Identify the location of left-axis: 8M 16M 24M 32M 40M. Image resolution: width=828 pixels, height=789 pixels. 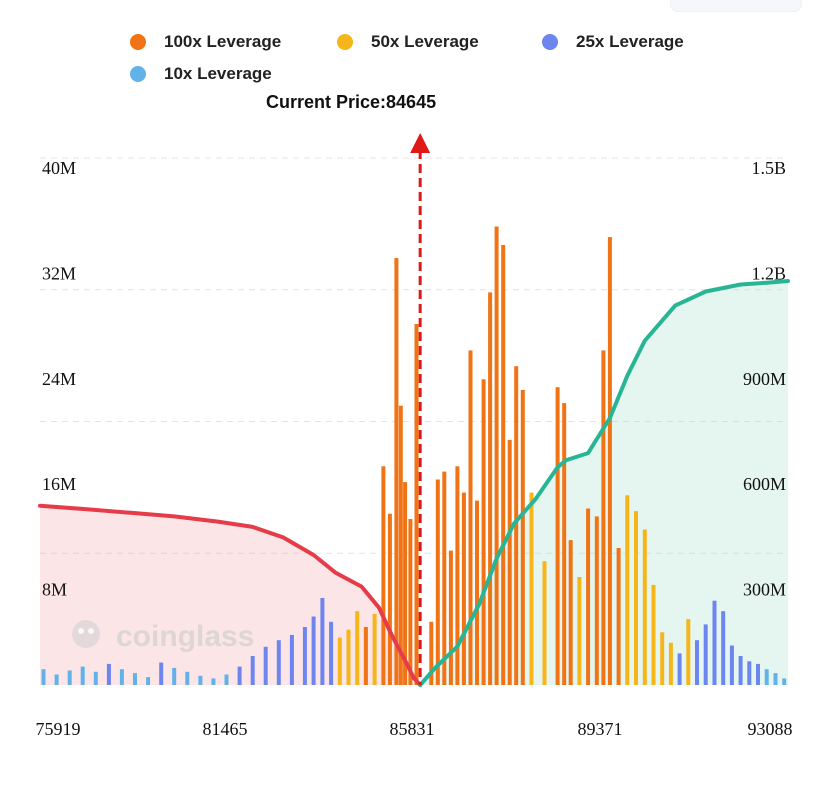
(59, 379).